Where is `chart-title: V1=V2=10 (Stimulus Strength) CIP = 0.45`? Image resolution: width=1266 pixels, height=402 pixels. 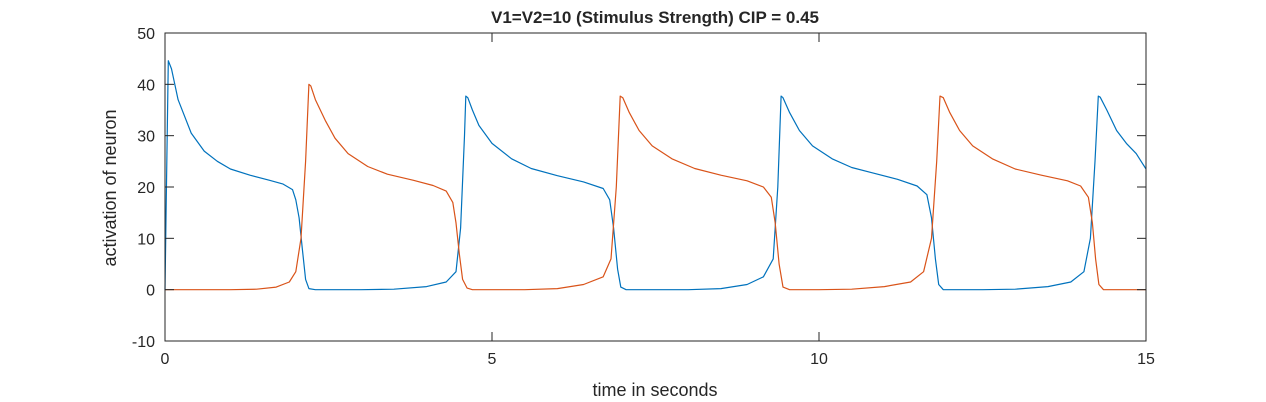
chart-title: V1=V2=10 (Stimulus Strength) CIP = 0.45 is located at coordinates (655, 17).